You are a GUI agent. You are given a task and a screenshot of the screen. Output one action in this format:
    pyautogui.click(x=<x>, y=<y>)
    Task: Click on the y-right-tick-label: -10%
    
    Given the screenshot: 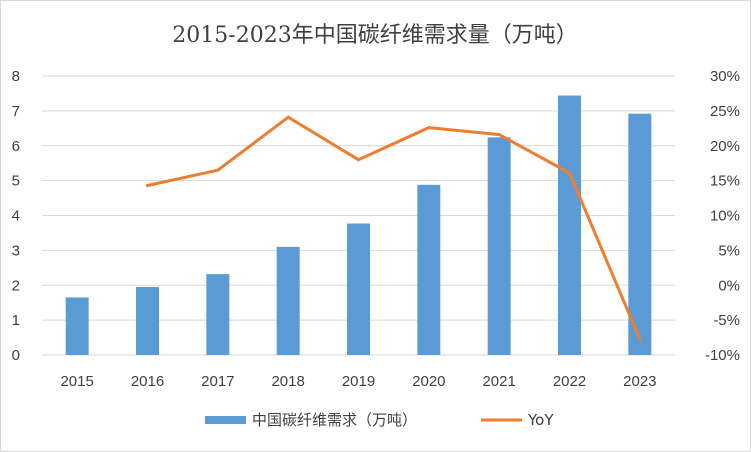 What is the action you would take?
    pyautogui.click(x=722, y=355)
    